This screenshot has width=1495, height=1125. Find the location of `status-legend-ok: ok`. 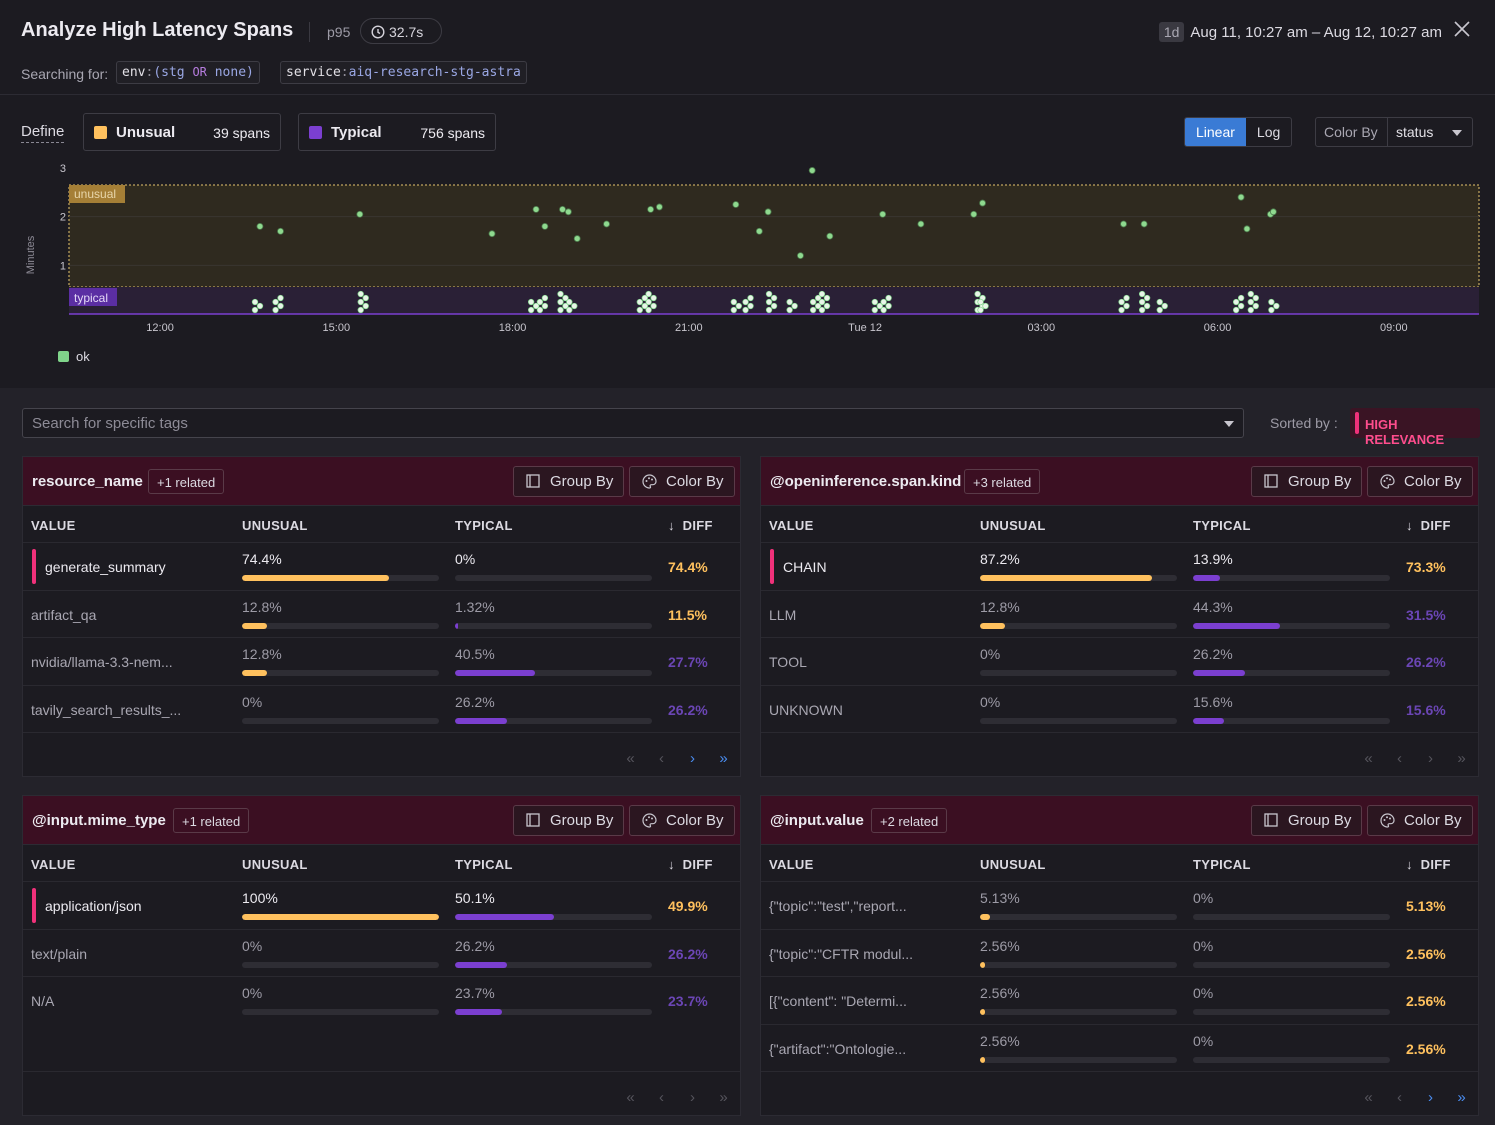

status-legend-ok: ok is located at coordinates (74, 356).